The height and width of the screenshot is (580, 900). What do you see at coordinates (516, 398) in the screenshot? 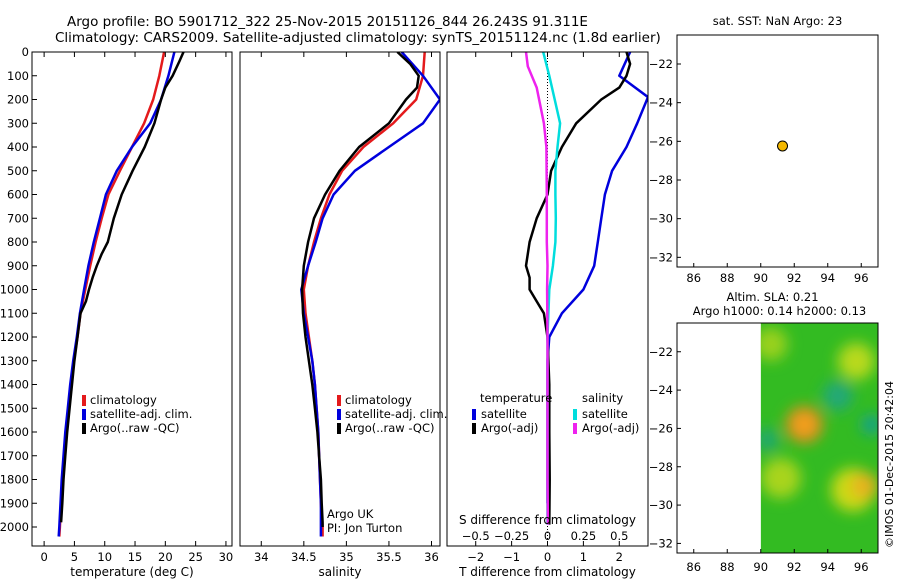
I see `diff-legend-header-temperature: temperature` at bounding box center [516, 398].